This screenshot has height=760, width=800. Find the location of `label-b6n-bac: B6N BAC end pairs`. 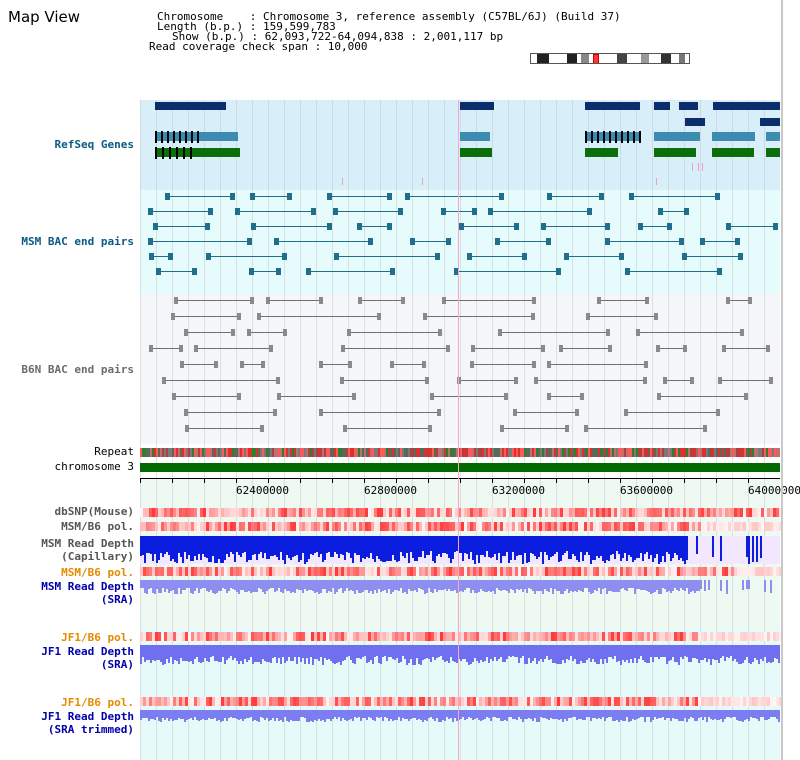

label-b6n-bac: B6N BAC end pairs is located at coordinates (77, 369).